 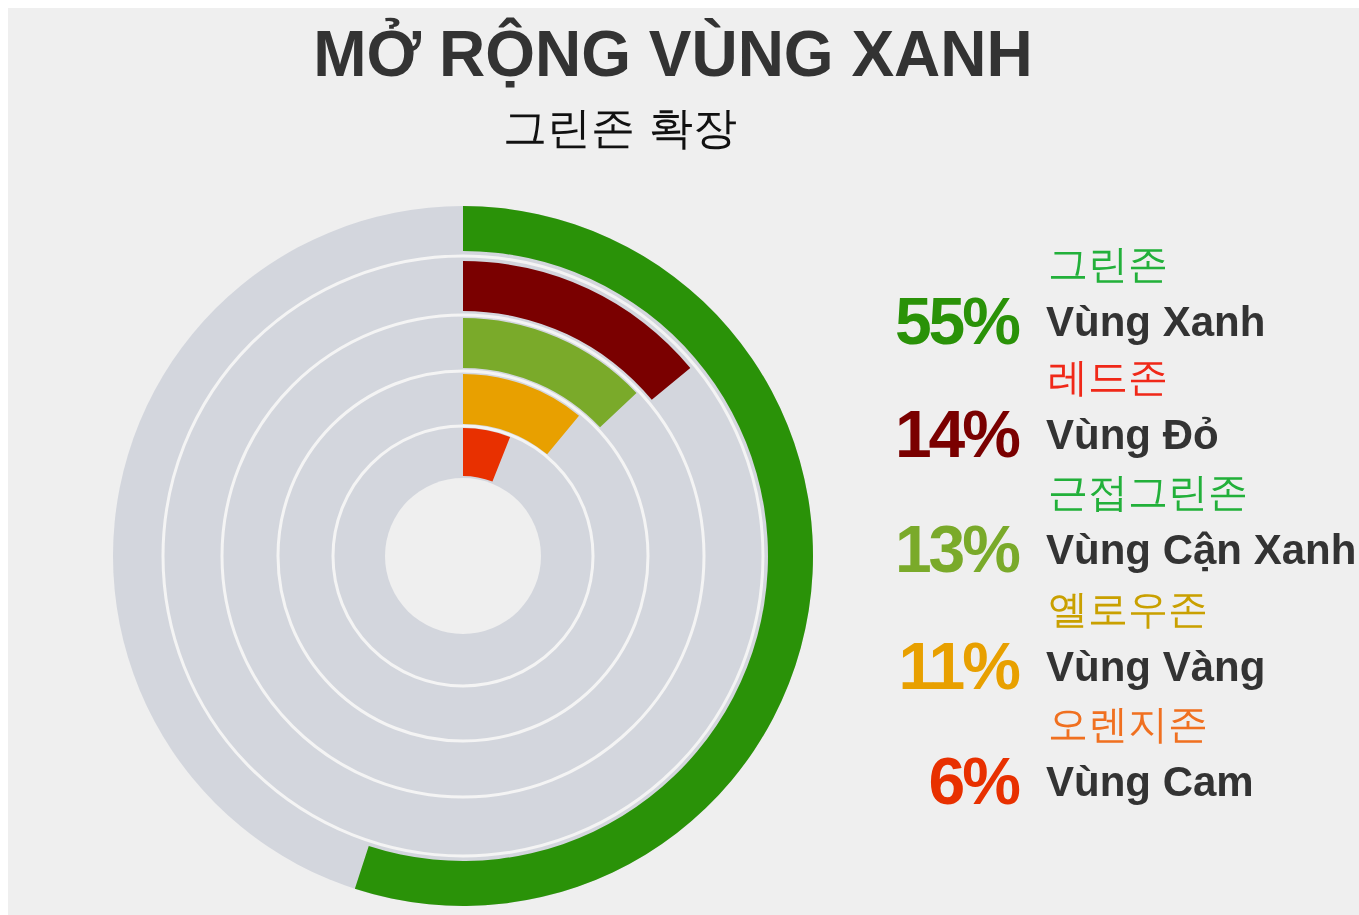 I want to click on category-label: Vùng Xanh, so click(x=1156, y=321).